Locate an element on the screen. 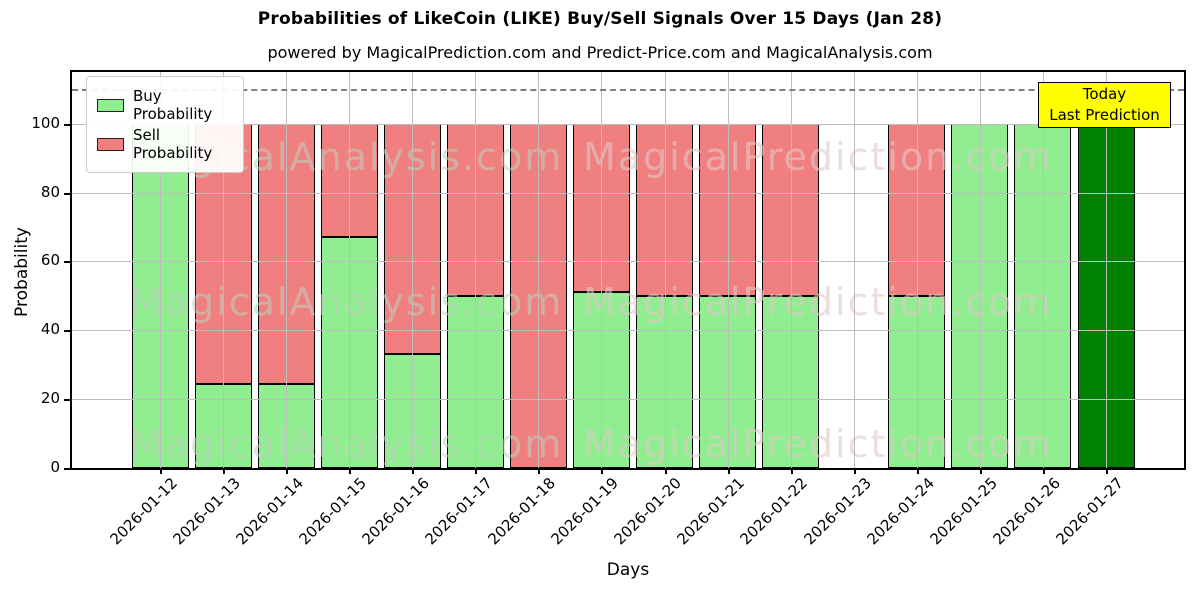 This screenshot has height=600, width=1200. legend-item-buy: Buy Probability is located at coordinates (165, 105).